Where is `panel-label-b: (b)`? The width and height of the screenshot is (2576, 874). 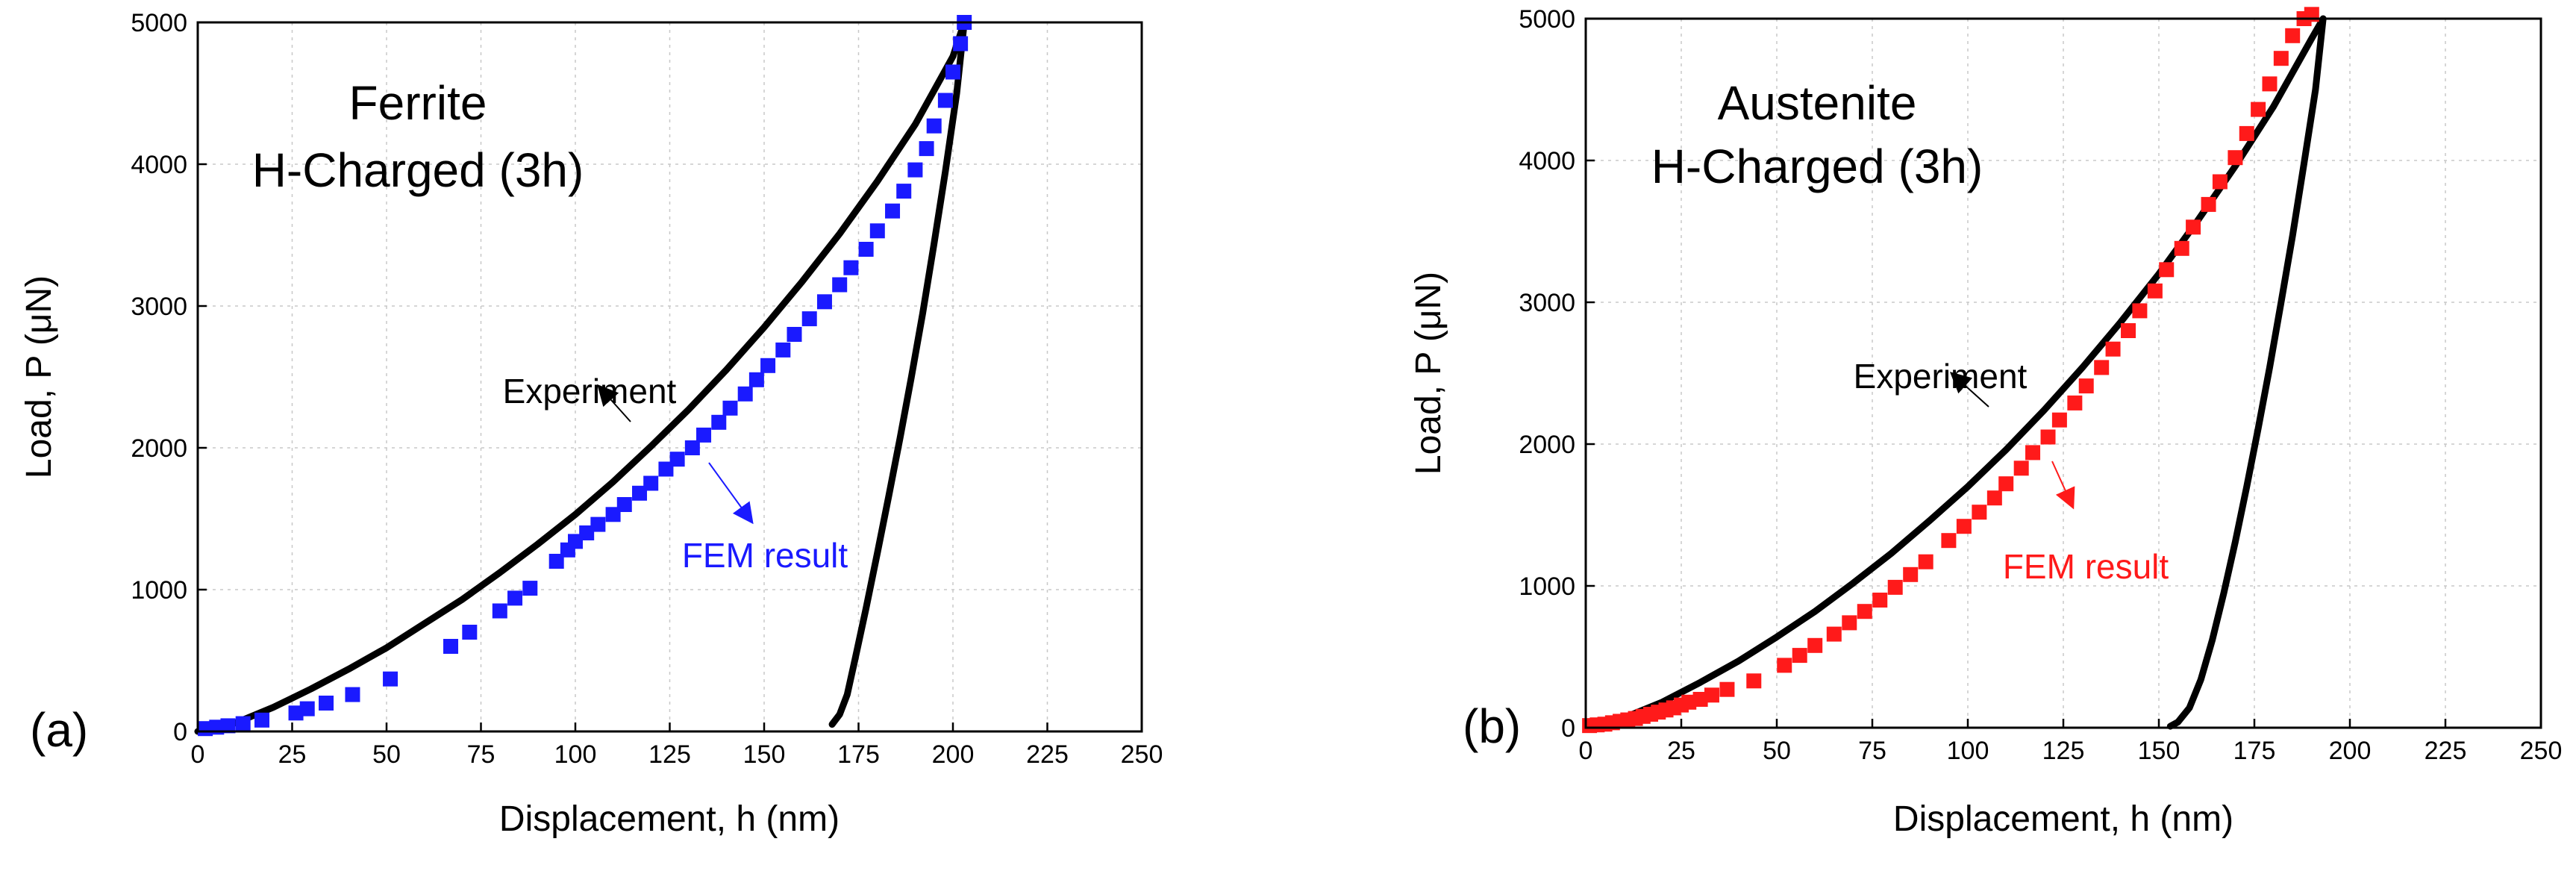 panel-label-b: (b) is located at coordinates (1492, 726).